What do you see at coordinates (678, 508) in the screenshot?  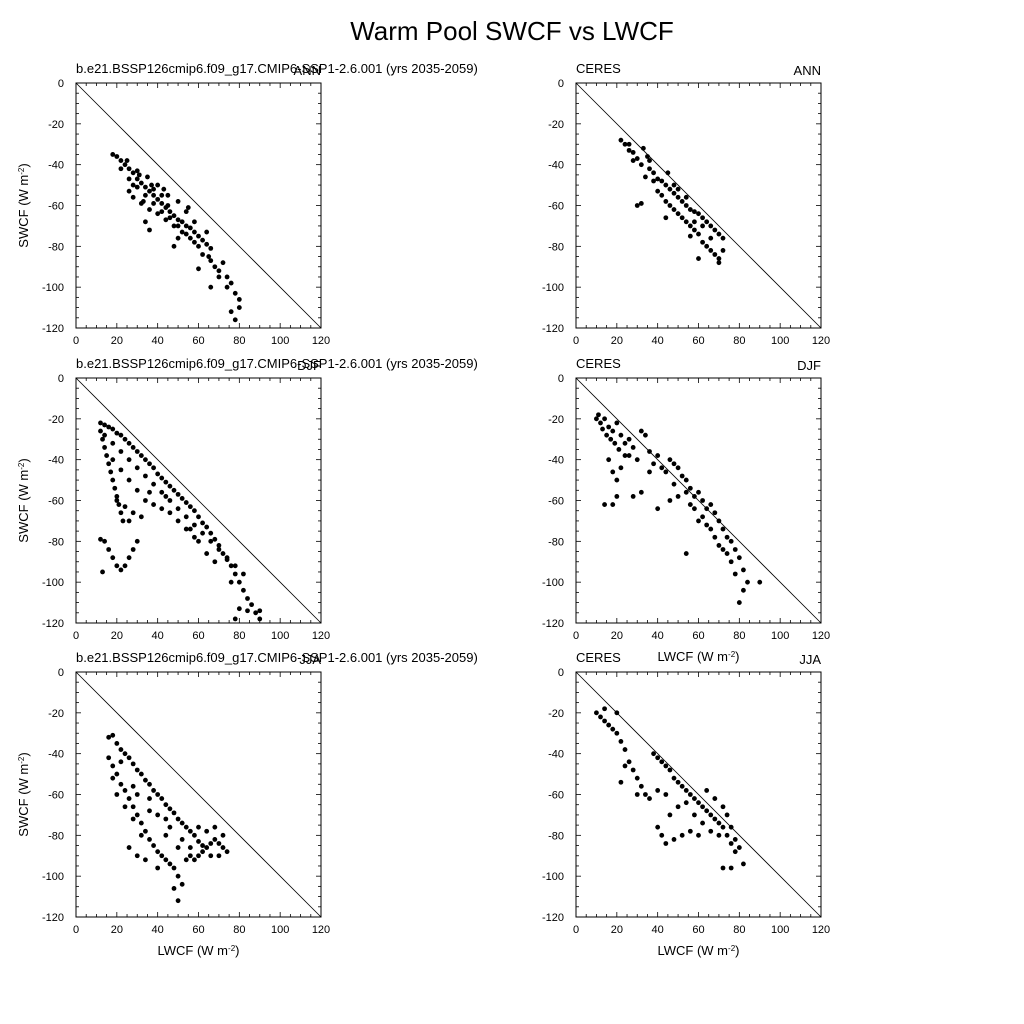 I see `data-points` at bounding box center [678, 508].